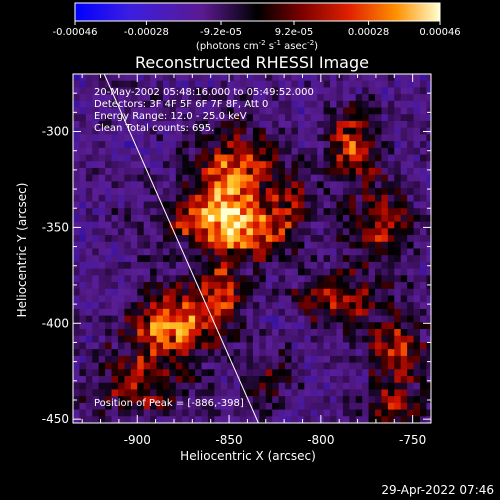 Image resolution: width=500 pixels, height=500 pixels. What do you see at coordinates (204, 92) in the screenshot?
I see `annotation-time-range: 20-May-2002 05:48:16.000 to 05:49:52.000` at bounding box center [204, 92].